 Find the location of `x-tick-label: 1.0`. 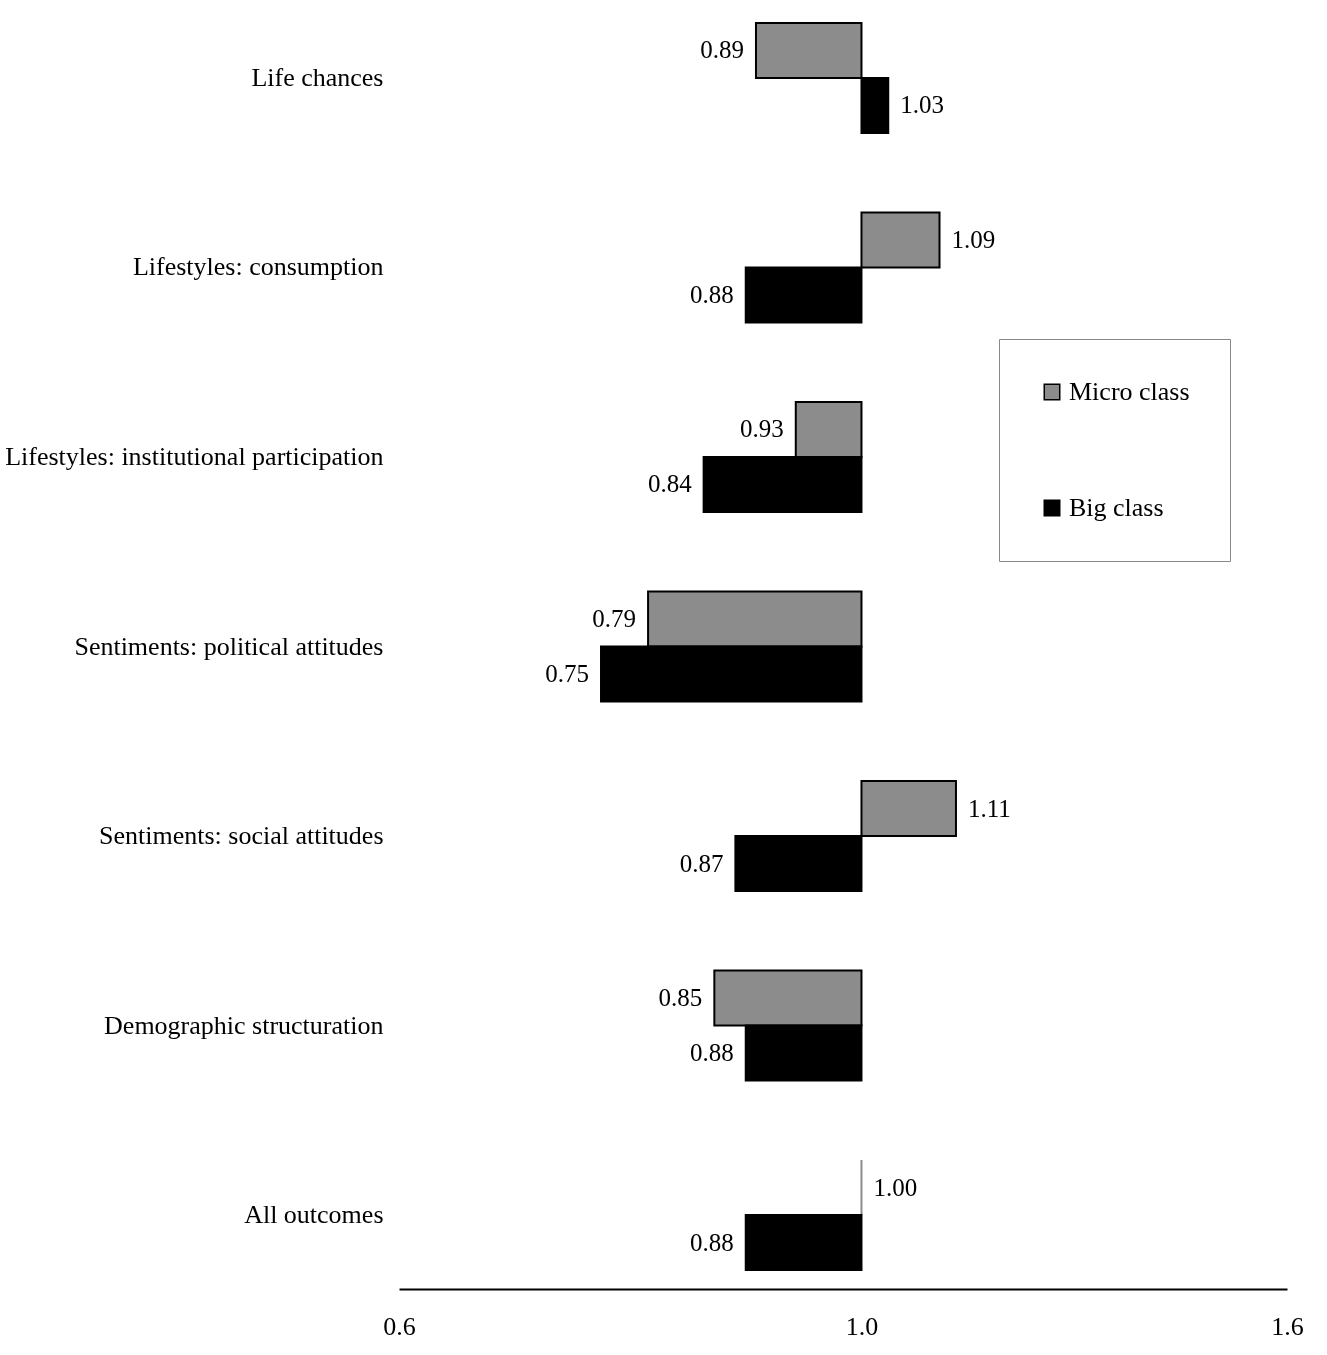

x-tick-label: 1.0 is located at coordinates (862, 1326).